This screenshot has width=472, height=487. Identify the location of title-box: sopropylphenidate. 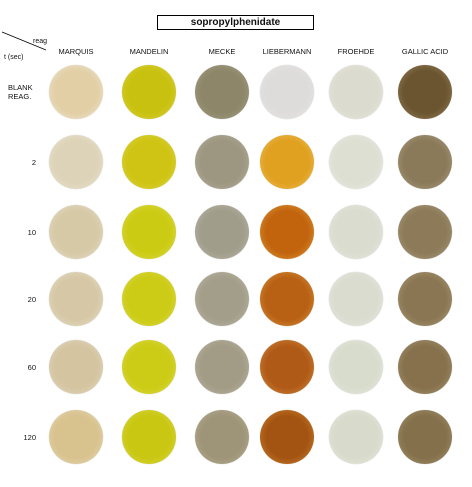
(235, 22).